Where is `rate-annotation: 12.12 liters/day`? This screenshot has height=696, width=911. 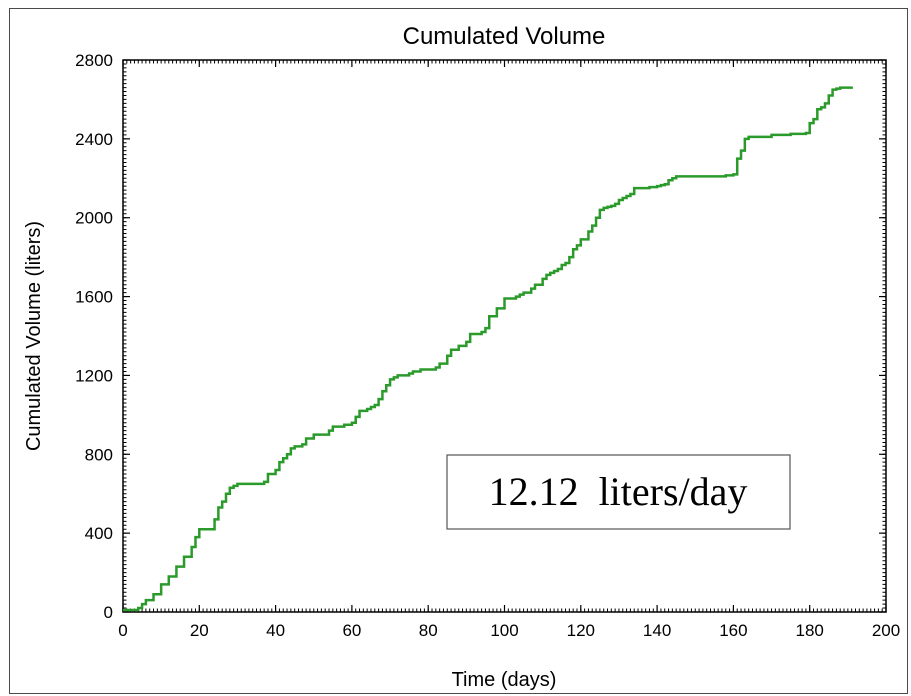 rate-annotation: 12.12 liters/day is located at coordinates (618, 492).